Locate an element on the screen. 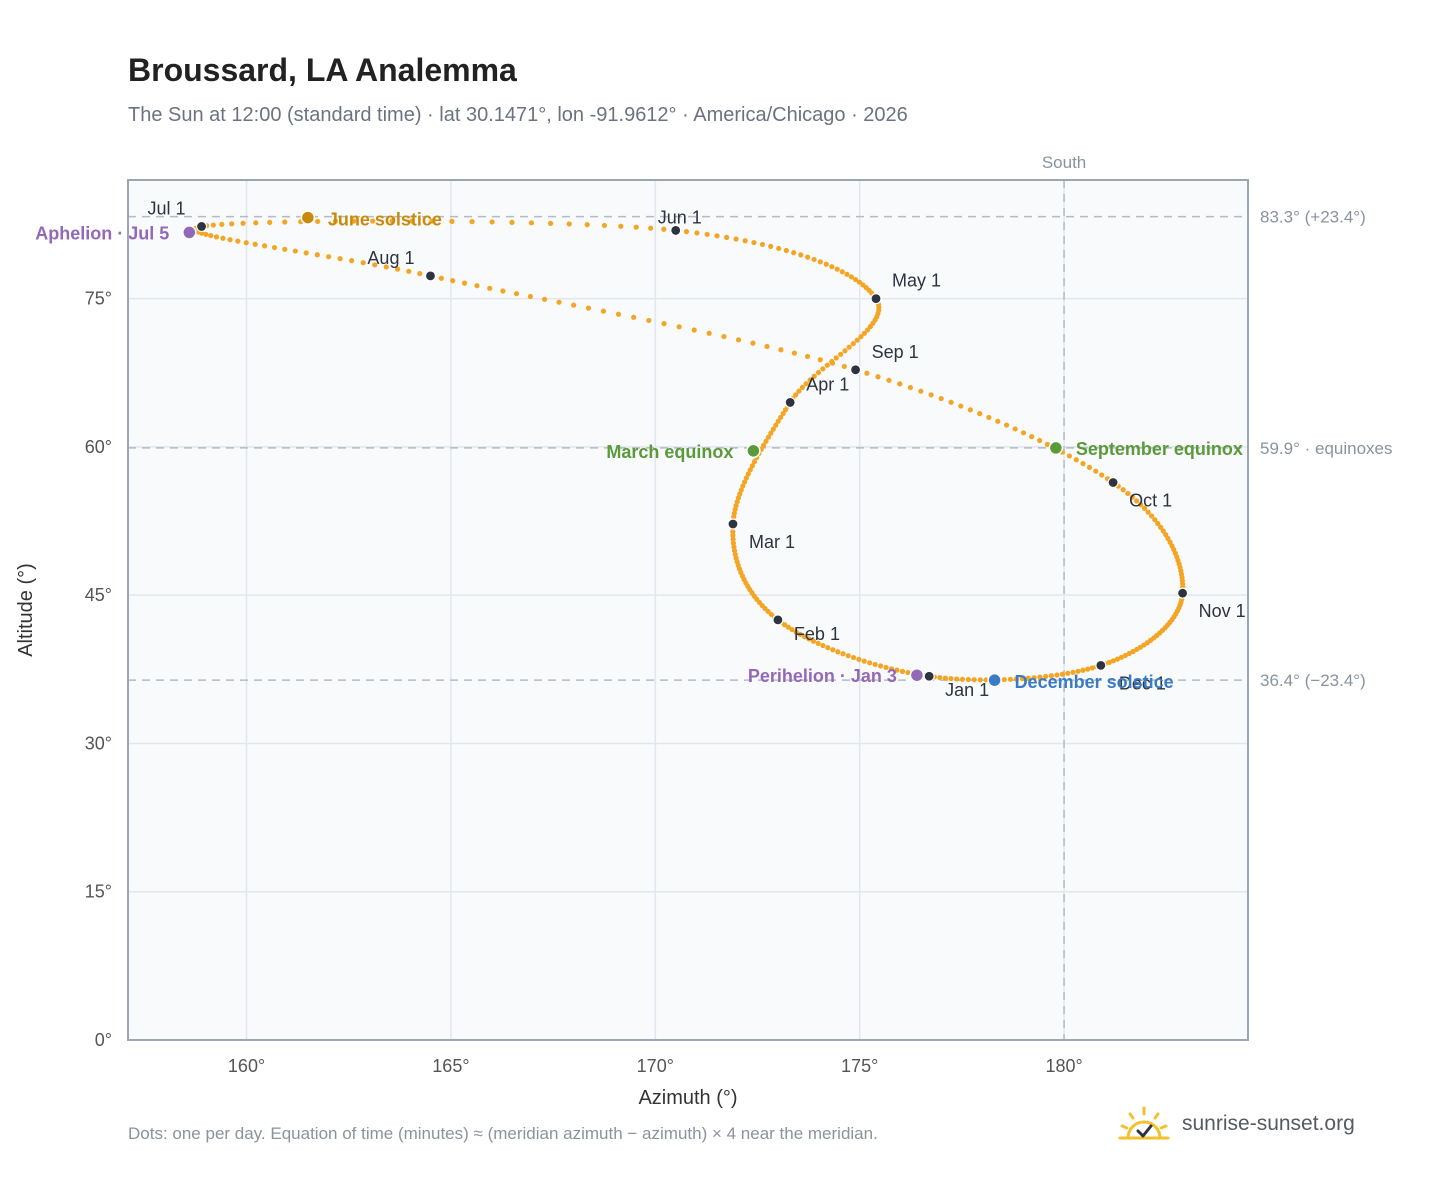  x-tick-label: 165° is located at coordinates (450, 1066).